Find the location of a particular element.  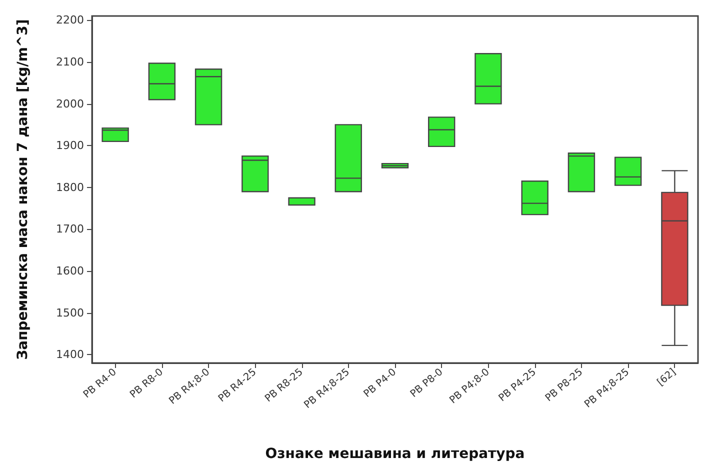

x-axis-title: Ознаке мешавина и литература is located at coordinates (395, 454).